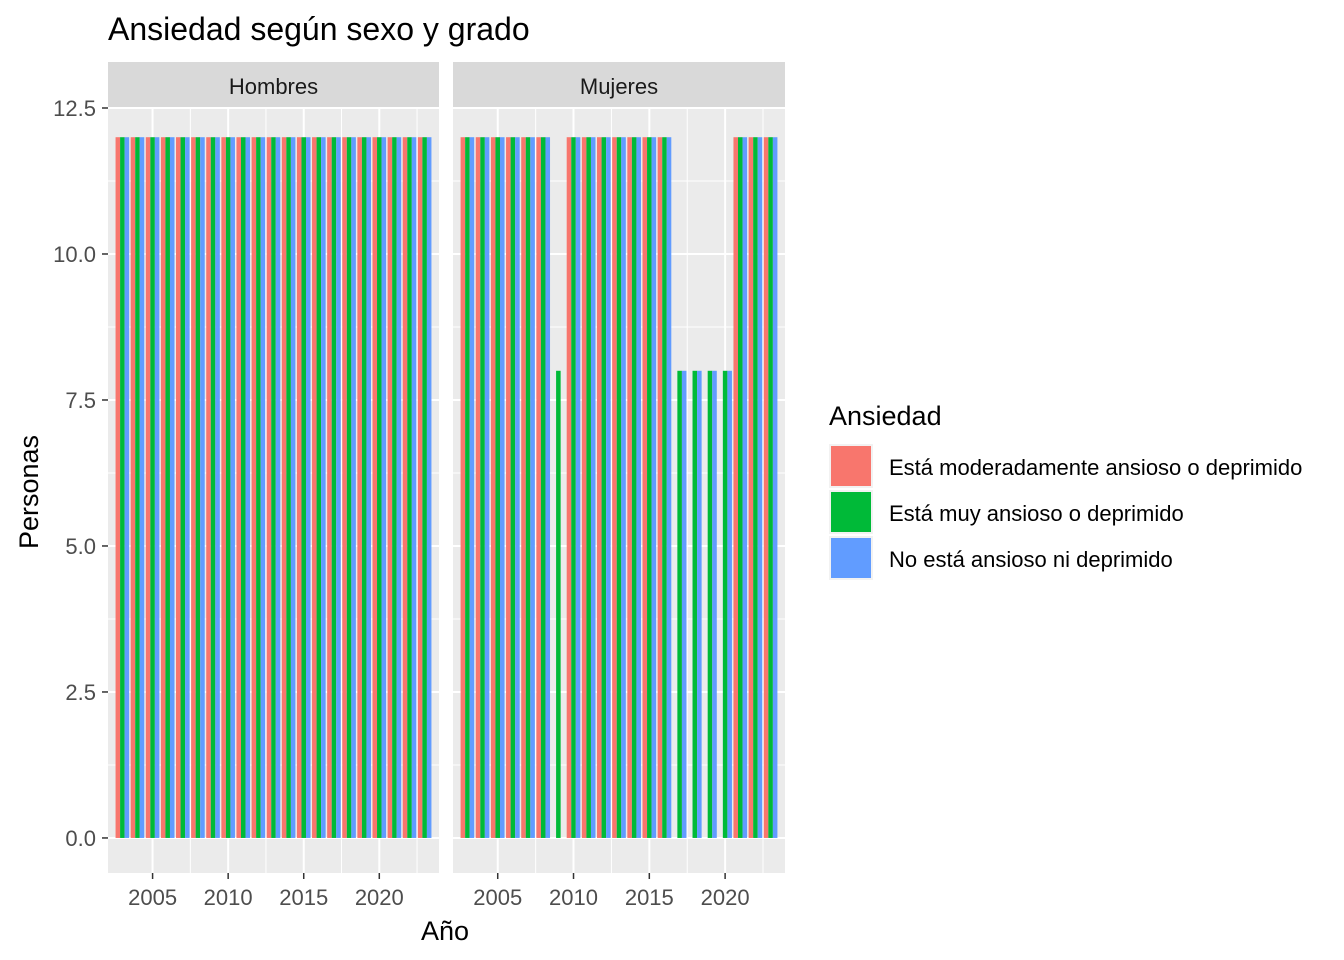 Image resolution: width=1344 pixels, height=960 pixels. I want to click on x-tick-label: 2005, so click(152, 897).